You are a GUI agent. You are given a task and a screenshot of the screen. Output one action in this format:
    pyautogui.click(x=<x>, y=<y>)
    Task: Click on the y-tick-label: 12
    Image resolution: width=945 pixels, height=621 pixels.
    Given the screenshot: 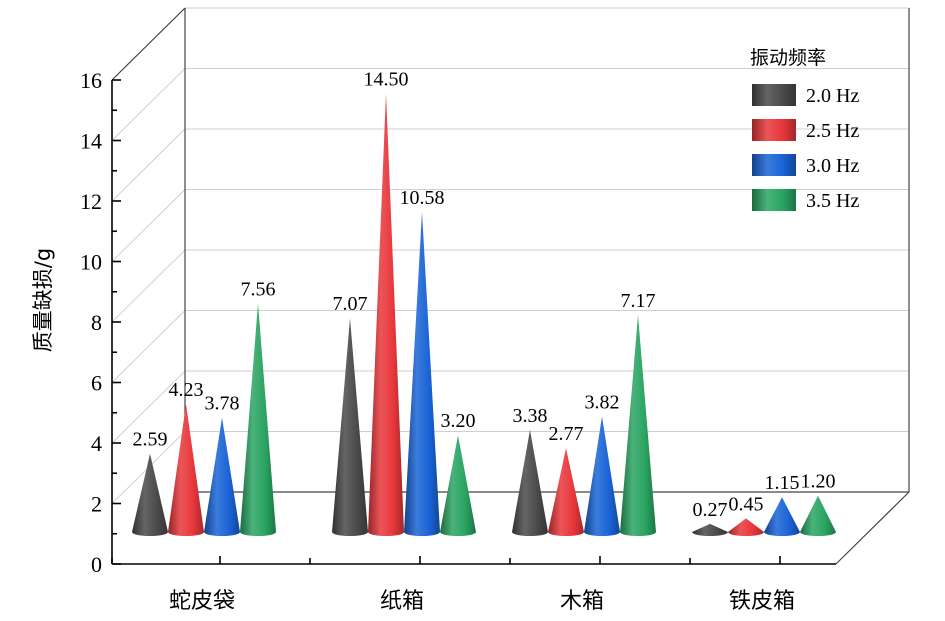 What is the action you would take?
    pyautogui.click(x=91, y=201)
    